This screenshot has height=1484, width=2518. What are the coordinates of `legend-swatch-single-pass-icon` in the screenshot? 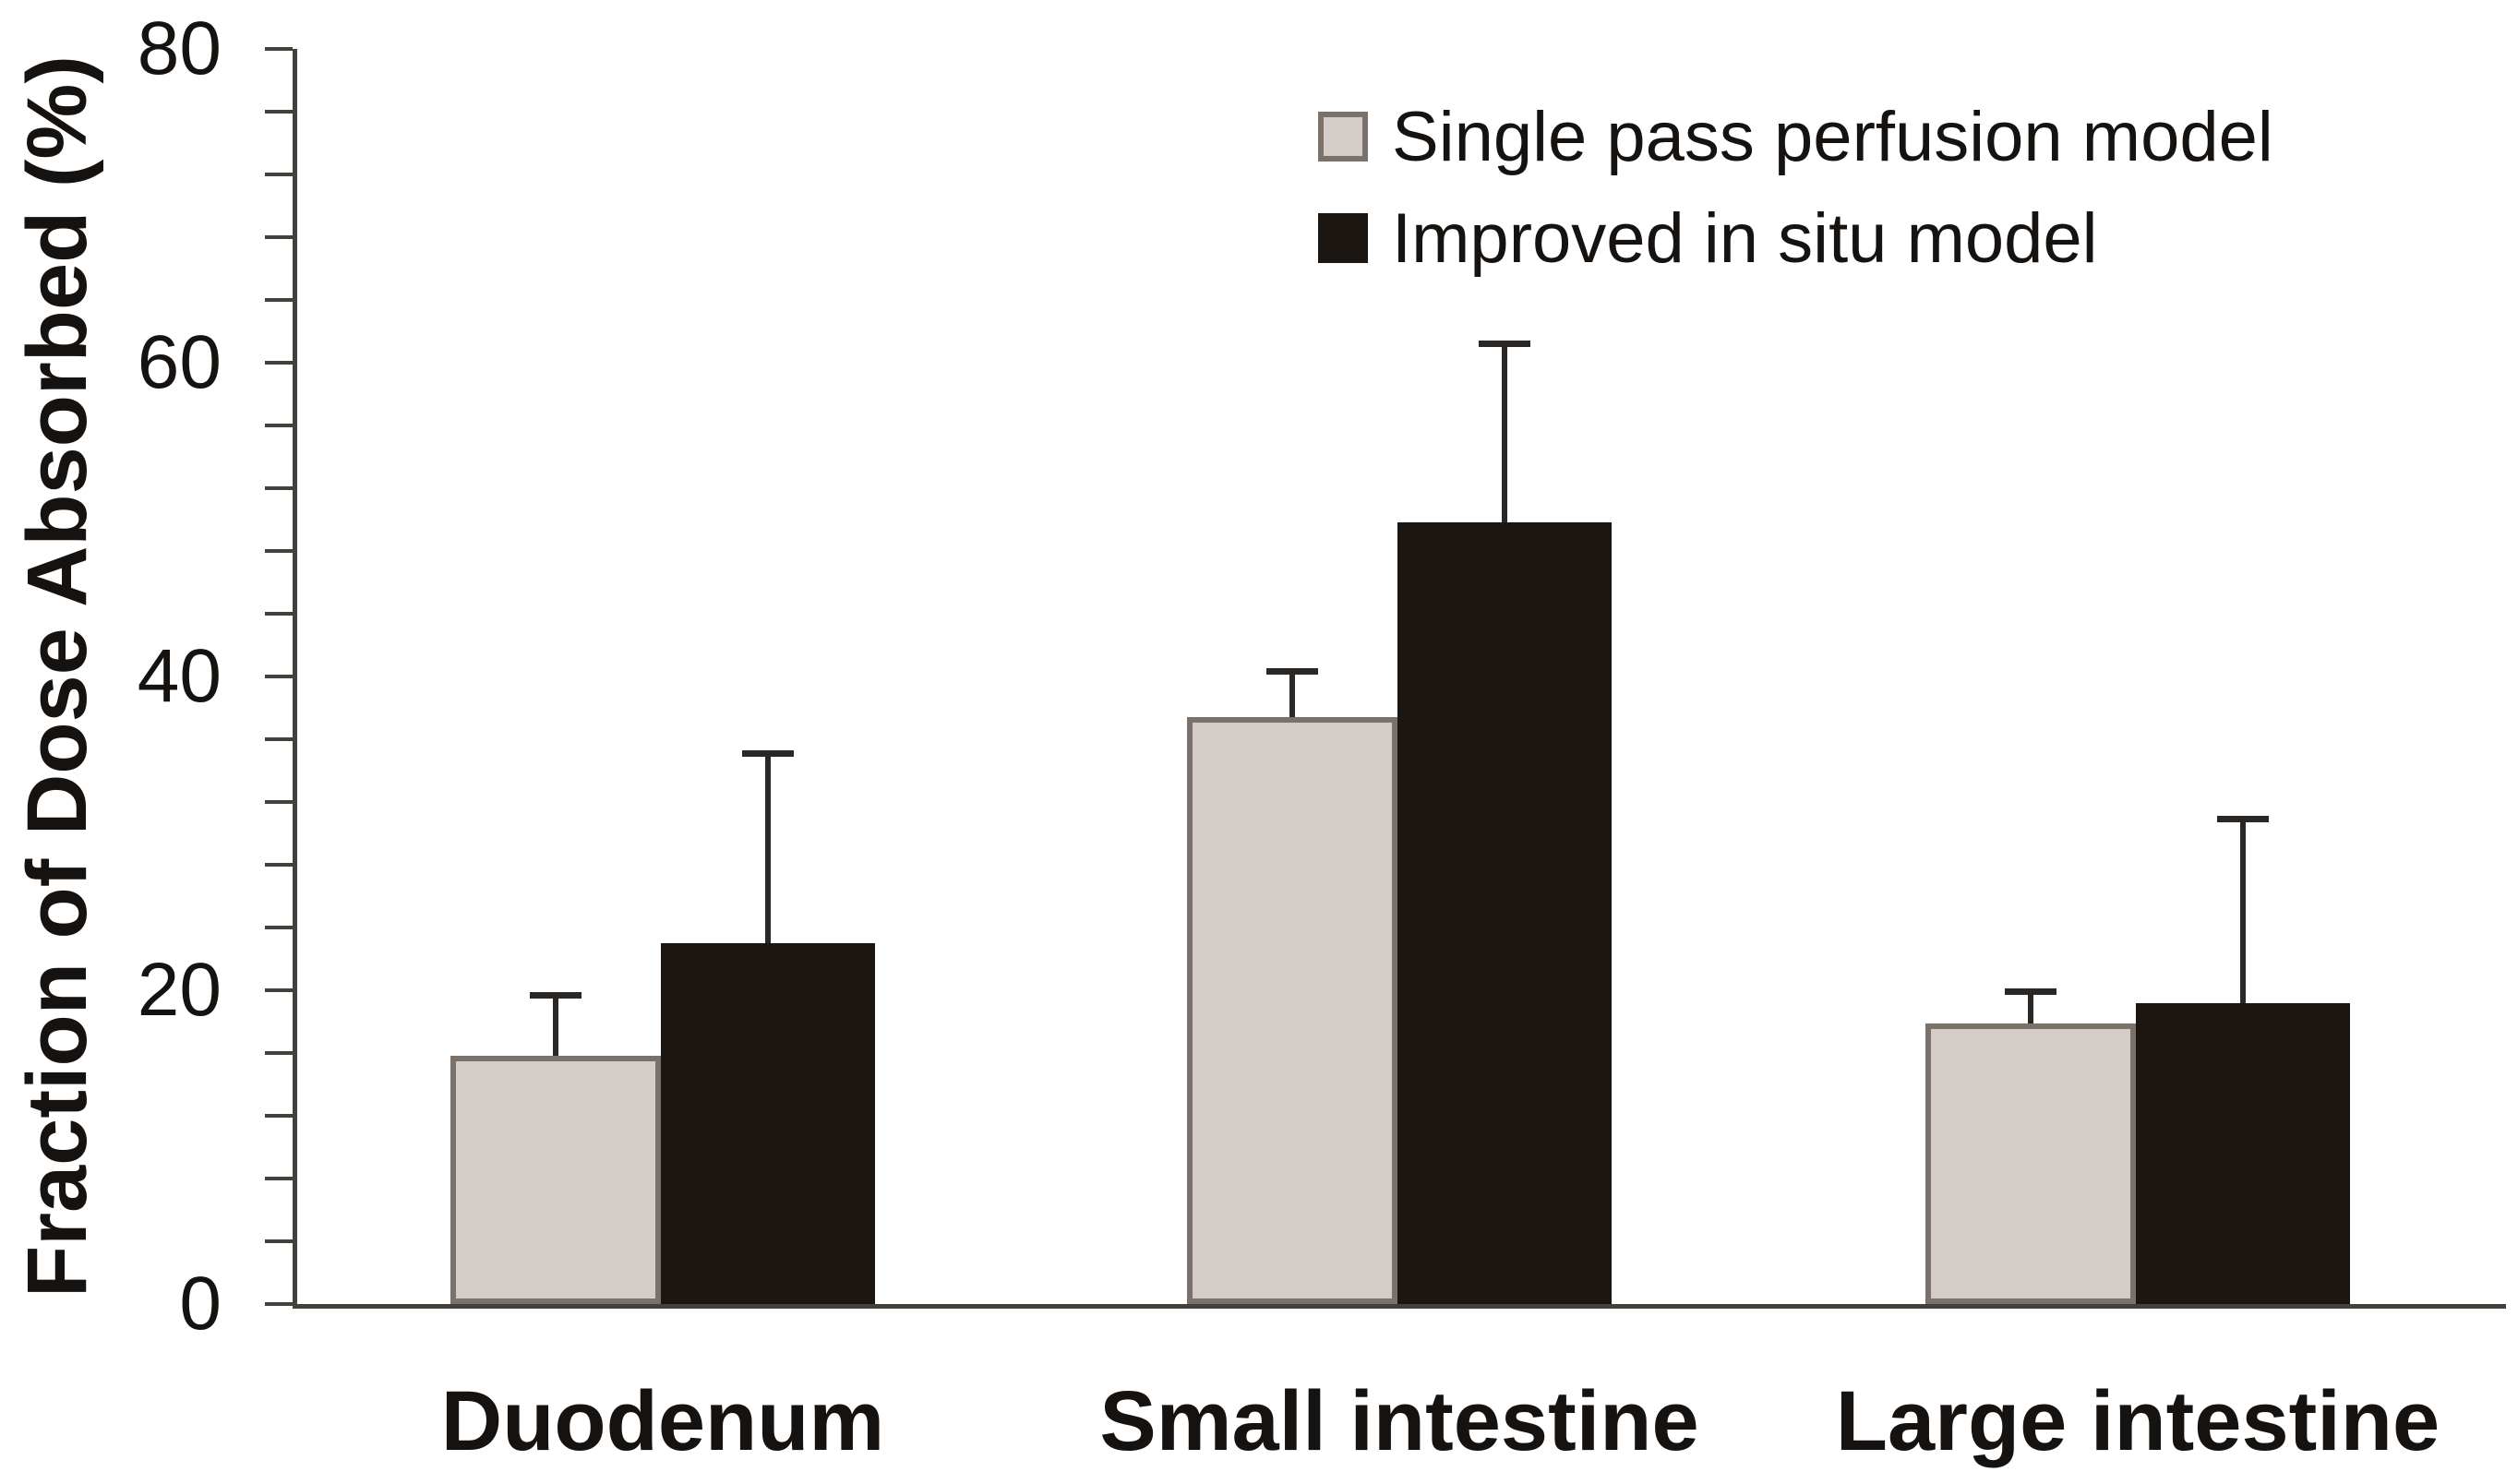 It's located at (1343, 137).